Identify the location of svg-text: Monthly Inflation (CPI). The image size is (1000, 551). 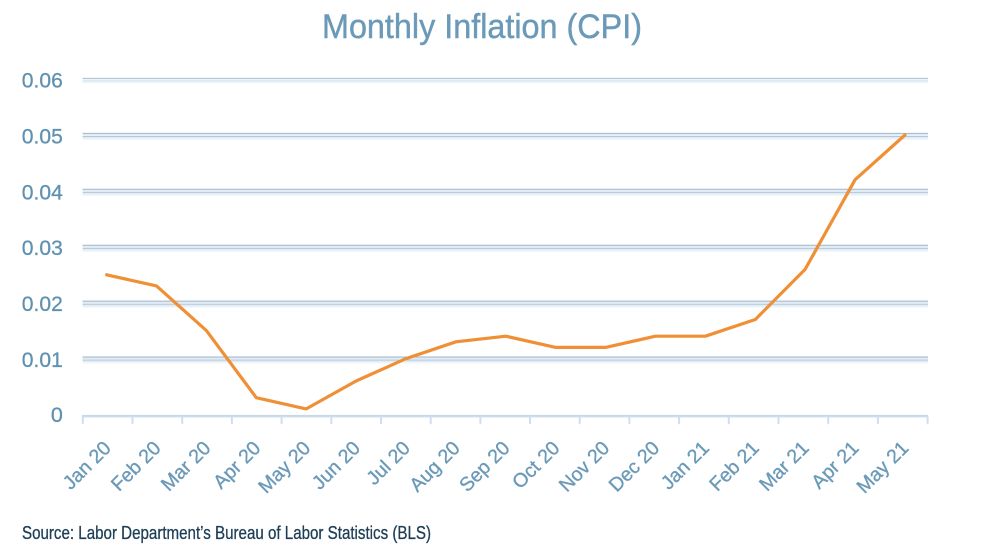
(482, 27).